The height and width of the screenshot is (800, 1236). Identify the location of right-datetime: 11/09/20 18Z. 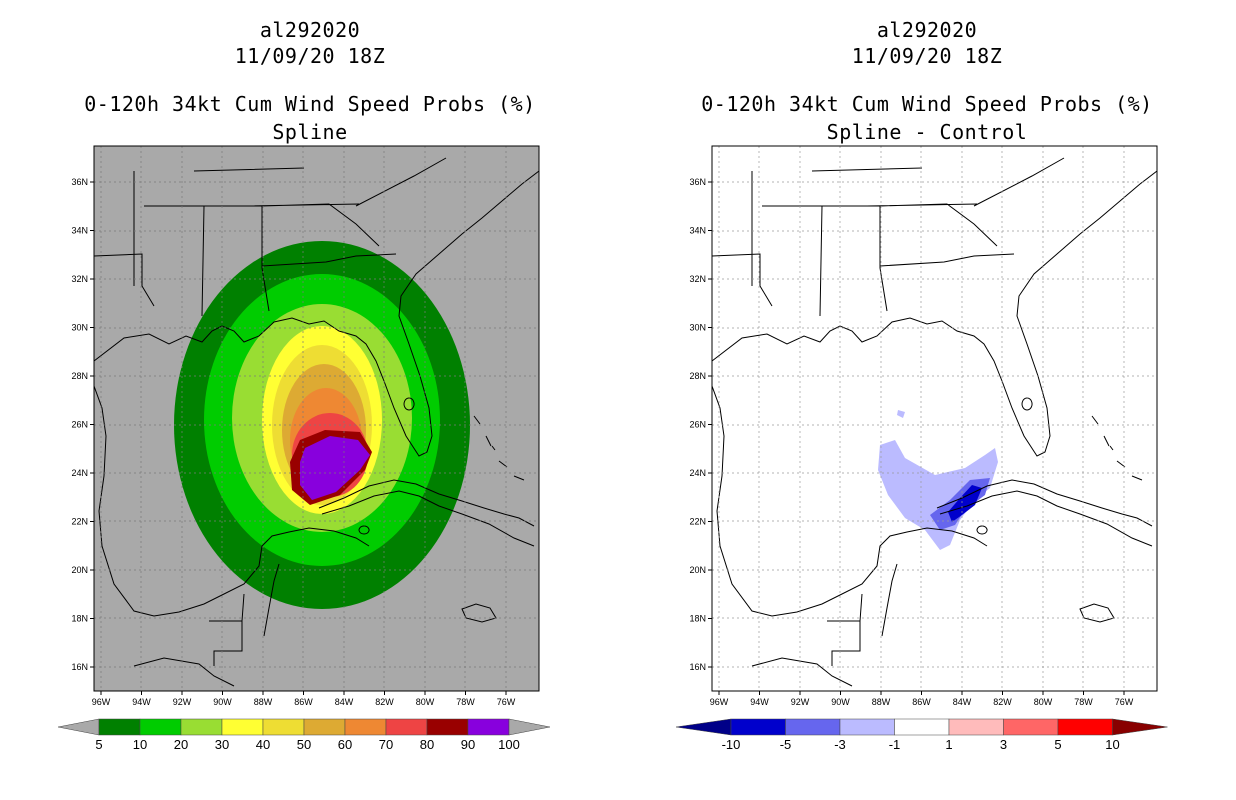
(927, 56).